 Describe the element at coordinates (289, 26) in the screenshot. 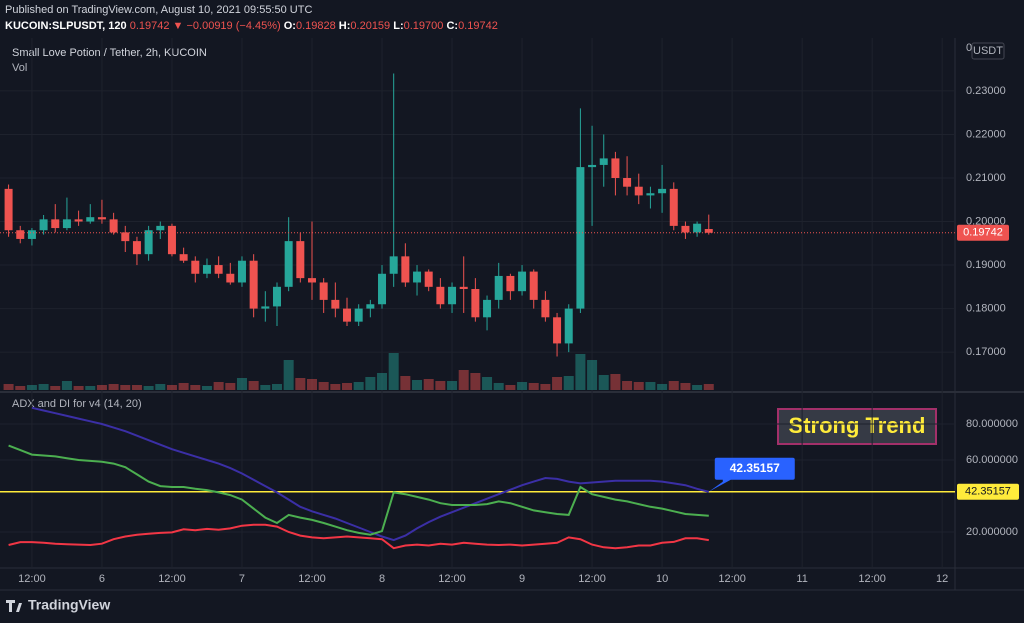

I see `ohlc-label: O:` at that location.